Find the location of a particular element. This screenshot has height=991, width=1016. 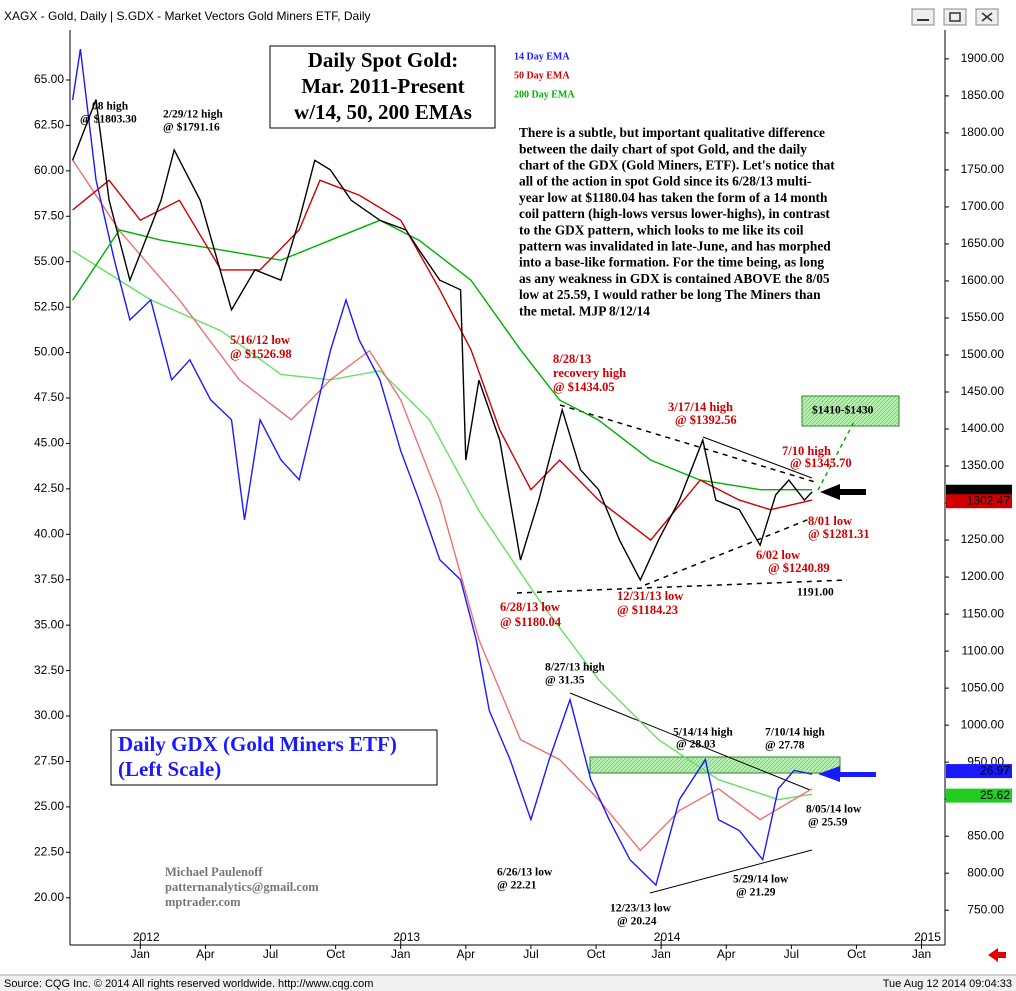

x-year-label: 2013 is located at coordinates (406, 937).